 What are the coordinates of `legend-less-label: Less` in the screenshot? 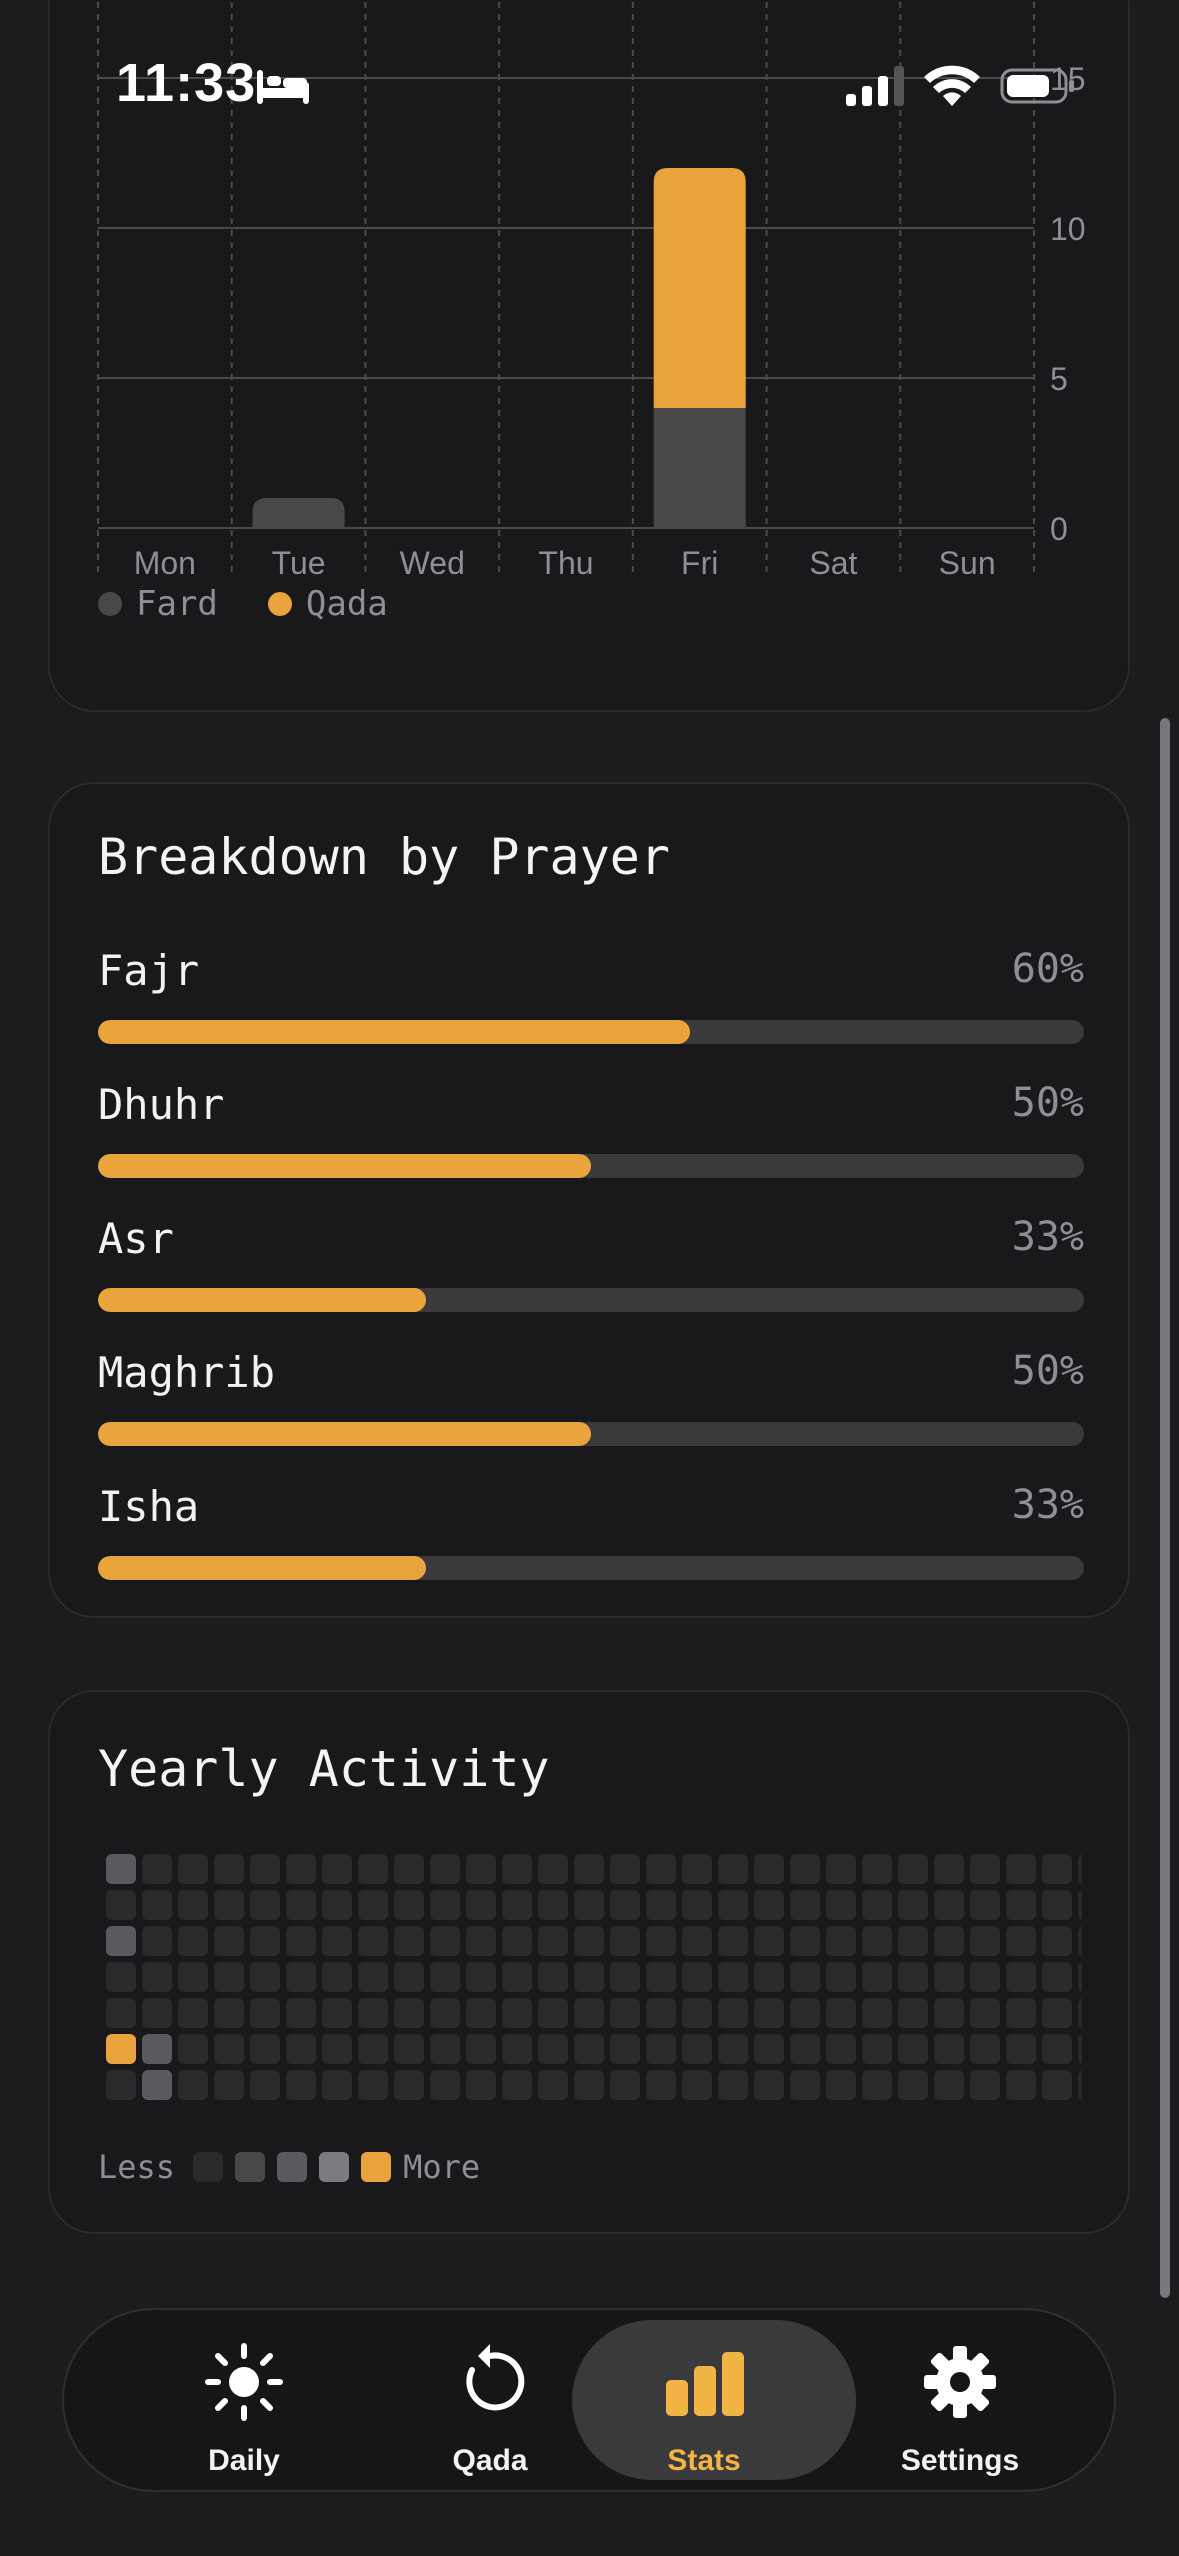 It's located at (137, 2167).